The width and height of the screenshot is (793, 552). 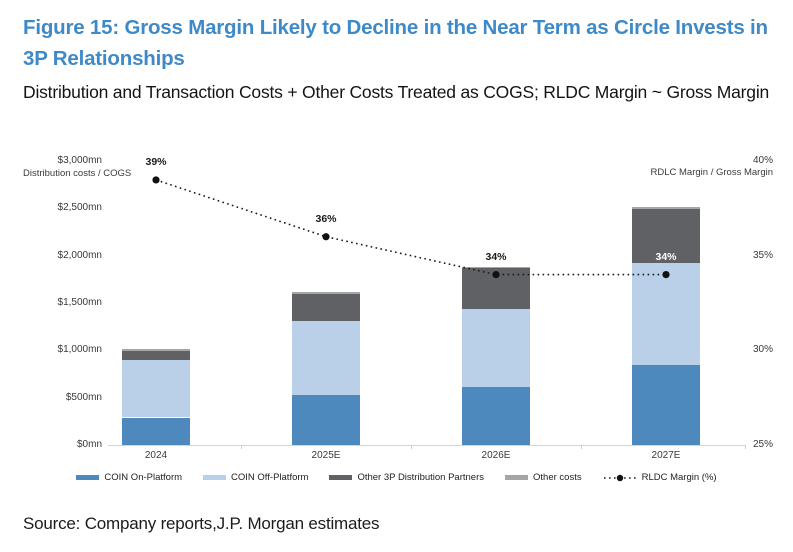 What do you see at coordinates (79, 350) in the screenshot?
I see `left-axis-tick: $1,000mn` at bounding box center [79, 350].